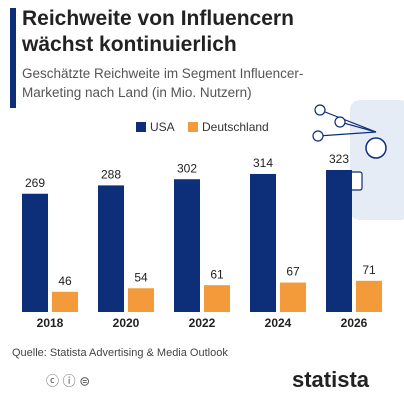  Describe the element at coordinates (263, 163) in the screenshot. I see `value-label: 314` at that location.